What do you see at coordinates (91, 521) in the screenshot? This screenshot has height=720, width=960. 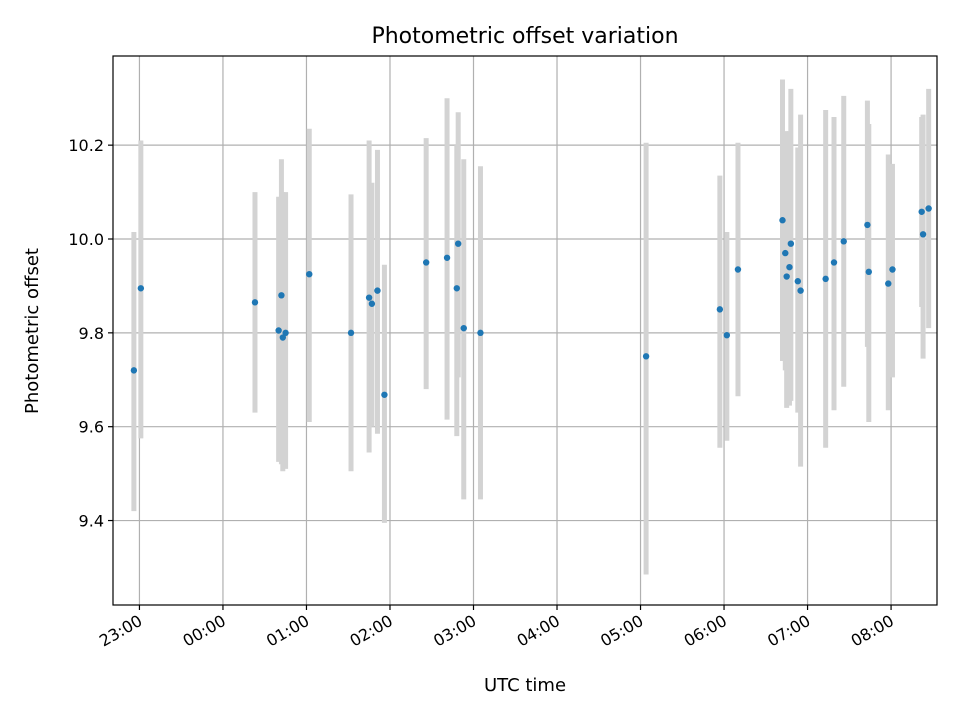 I see `y-tick-label: 9.4` at bounding box center [91, 521].